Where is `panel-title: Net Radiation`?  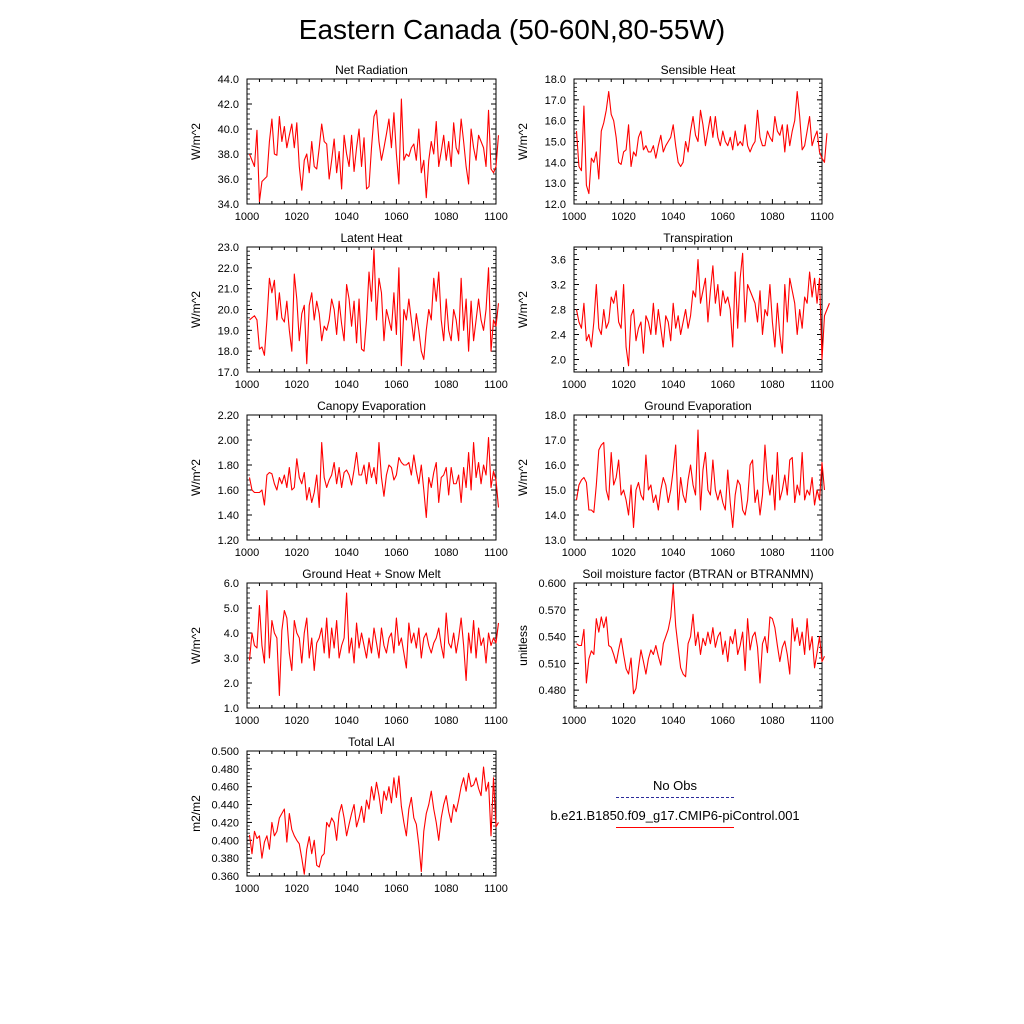 panel-title: Net Radiation is located at coordinates (371, 70).